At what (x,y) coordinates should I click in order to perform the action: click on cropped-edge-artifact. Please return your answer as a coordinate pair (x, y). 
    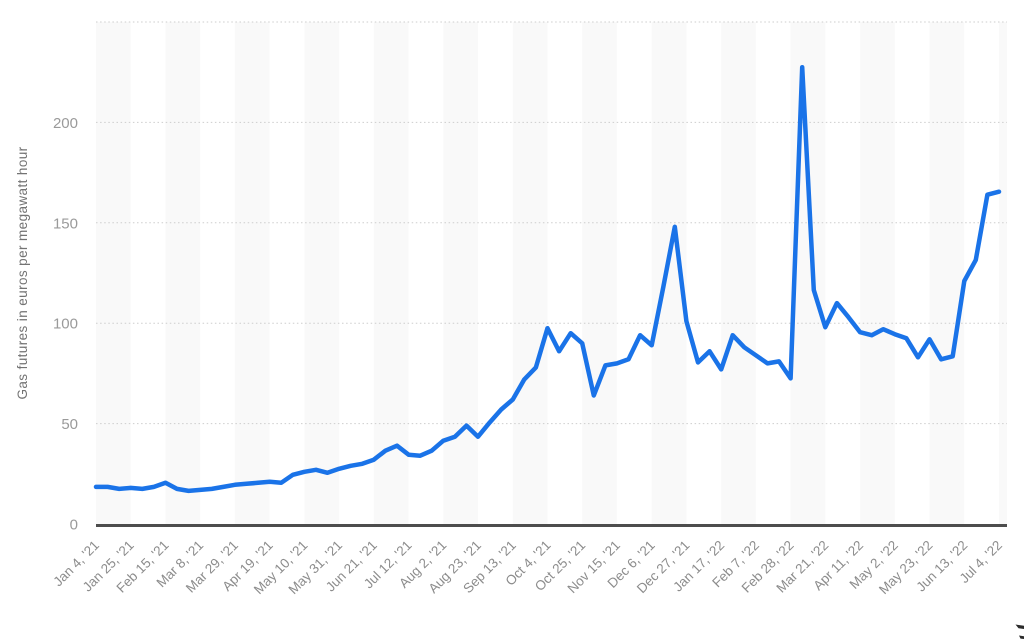
    Looking at the image, I should click on (1019, 631).